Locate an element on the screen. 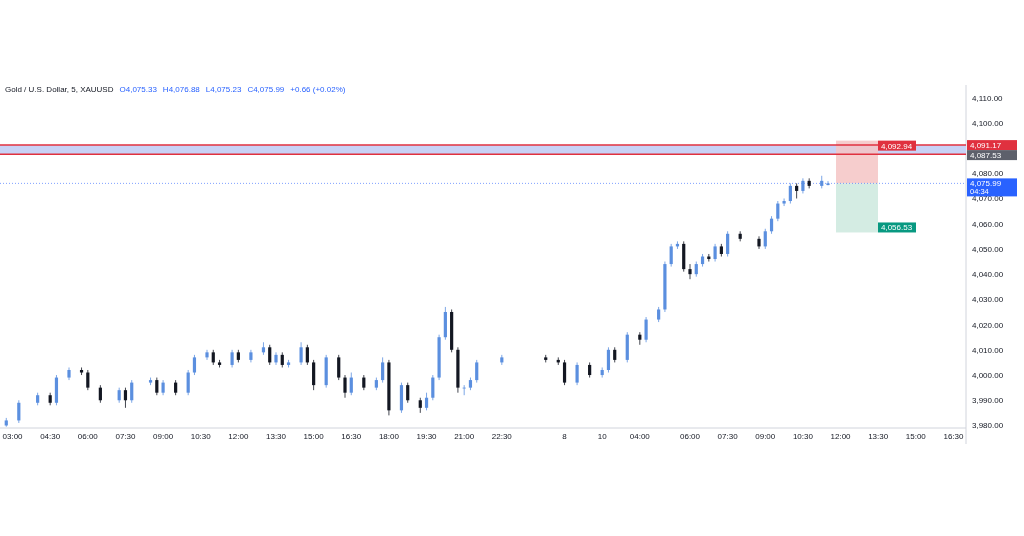 The height and width of the screenshot is (536, 1024). x-tick-label: 03:00 is located at coordinates (13, 436).